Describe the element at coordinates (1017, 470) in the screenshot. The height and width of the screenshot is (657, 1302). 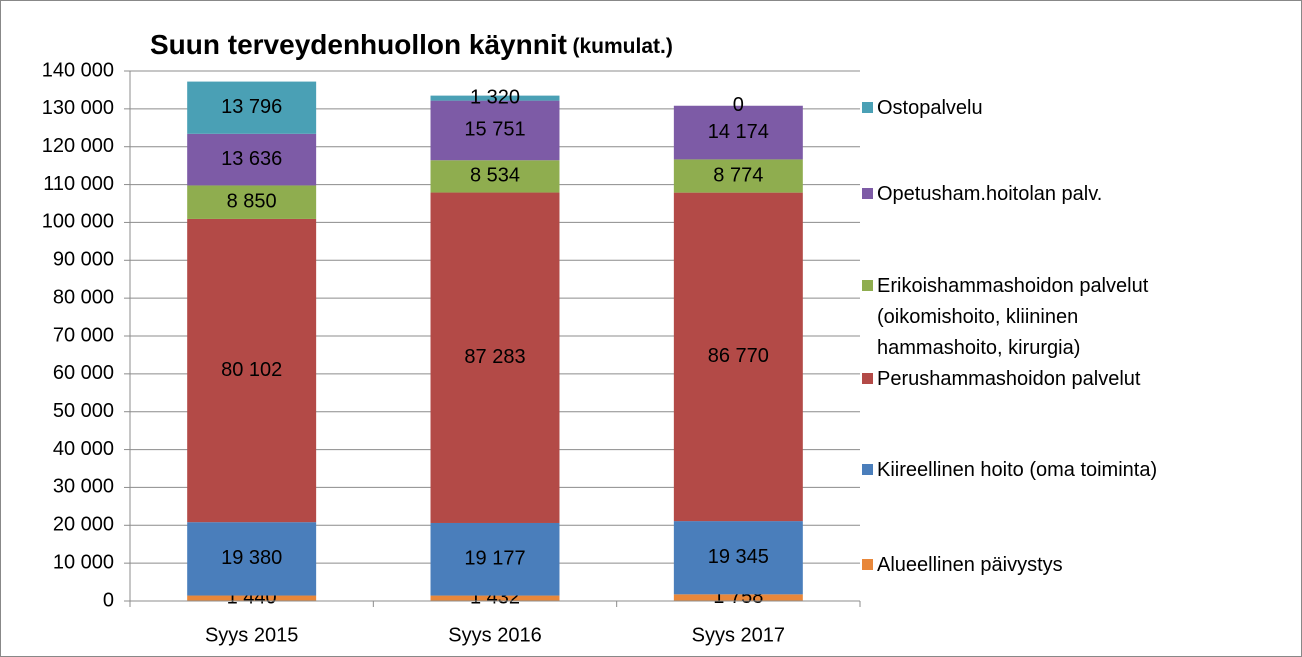
I see `legend-label: Kiireellinen hoito (oma toiminta)` at that location.